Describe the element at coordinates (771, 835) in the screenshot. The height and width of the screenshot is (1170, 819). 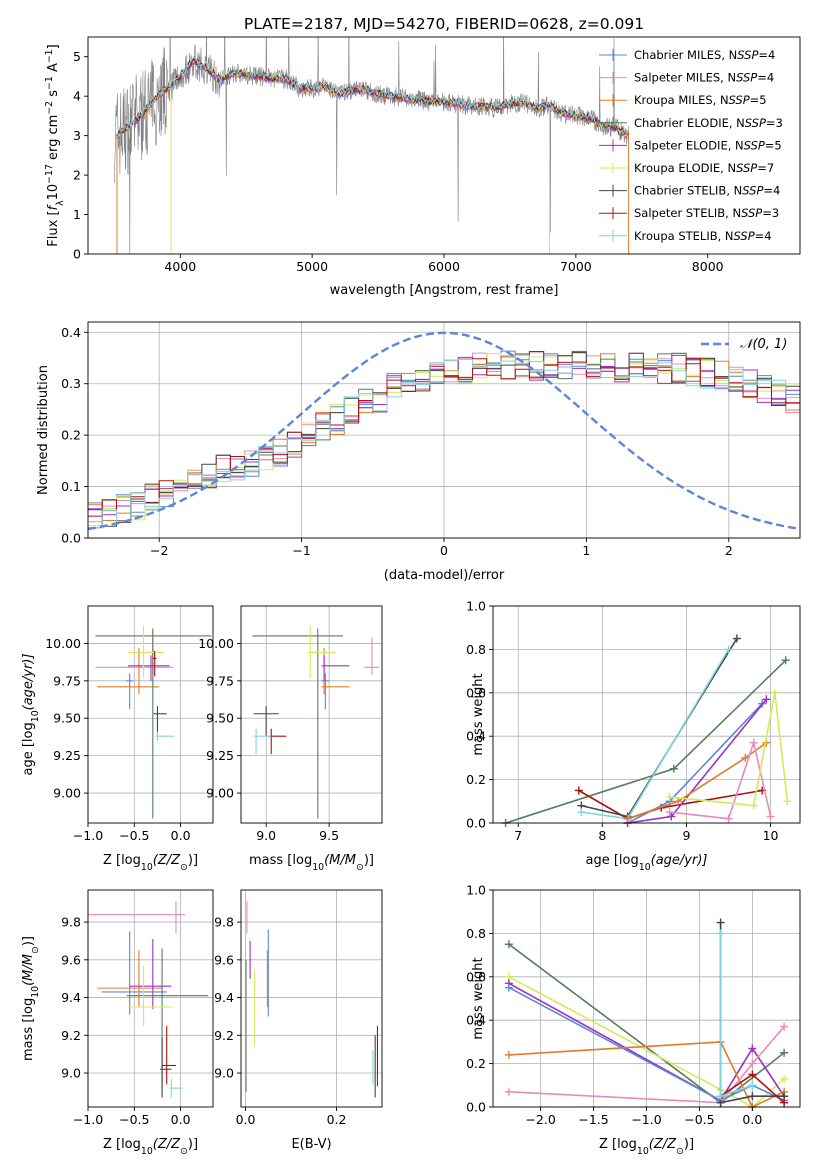
I see `x-tick-label: 10` at that location.